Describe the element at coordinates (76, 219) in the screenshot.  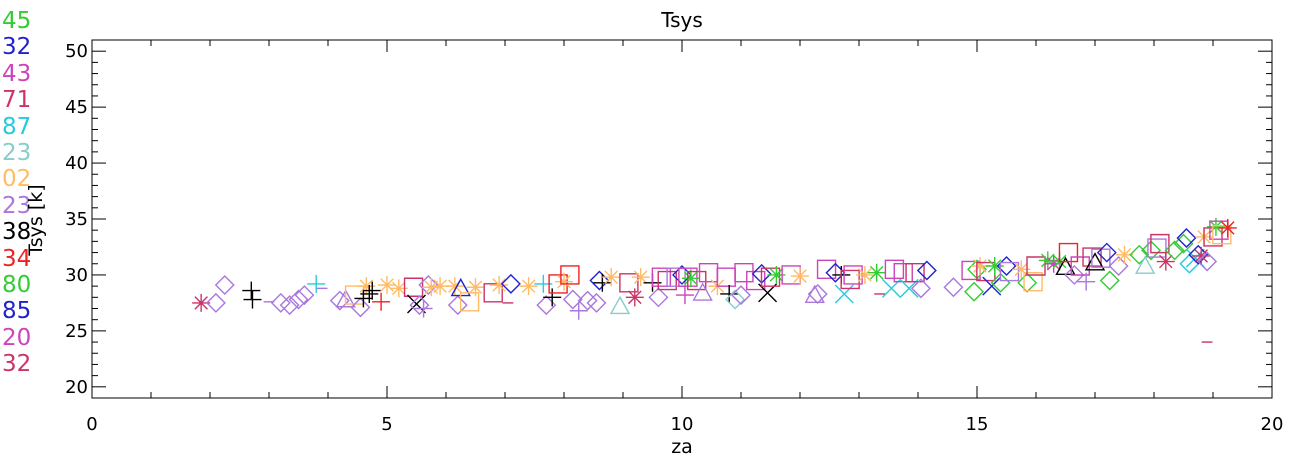
I see `y-tick-label: 35` at that location.